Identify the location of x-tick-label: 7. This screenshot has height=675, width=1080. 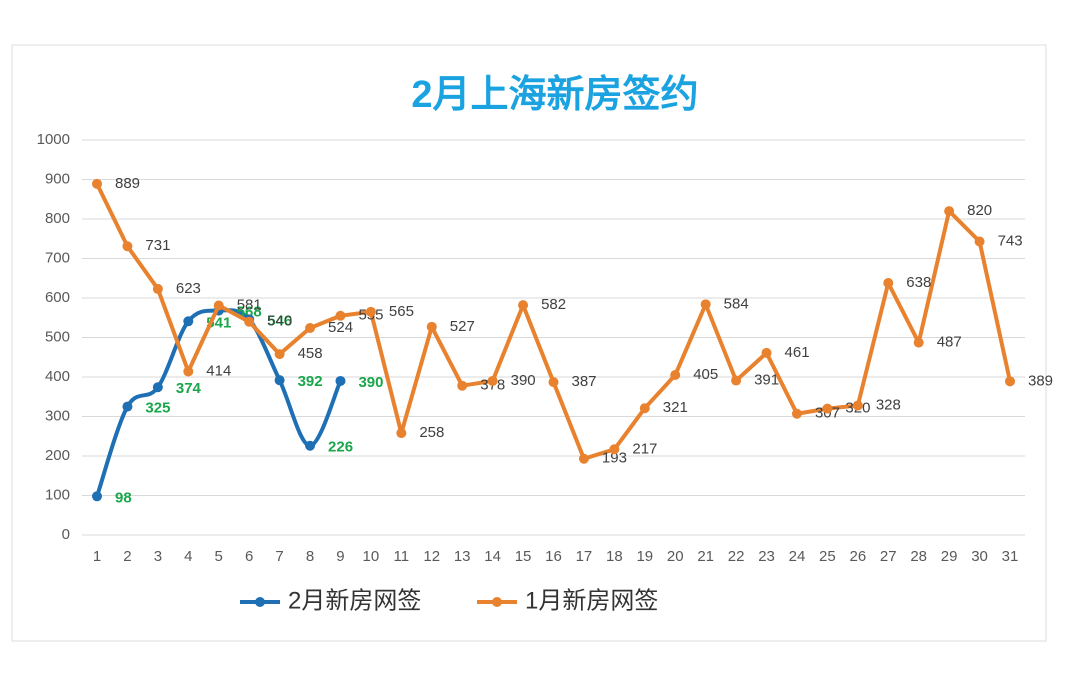
(279, 556).